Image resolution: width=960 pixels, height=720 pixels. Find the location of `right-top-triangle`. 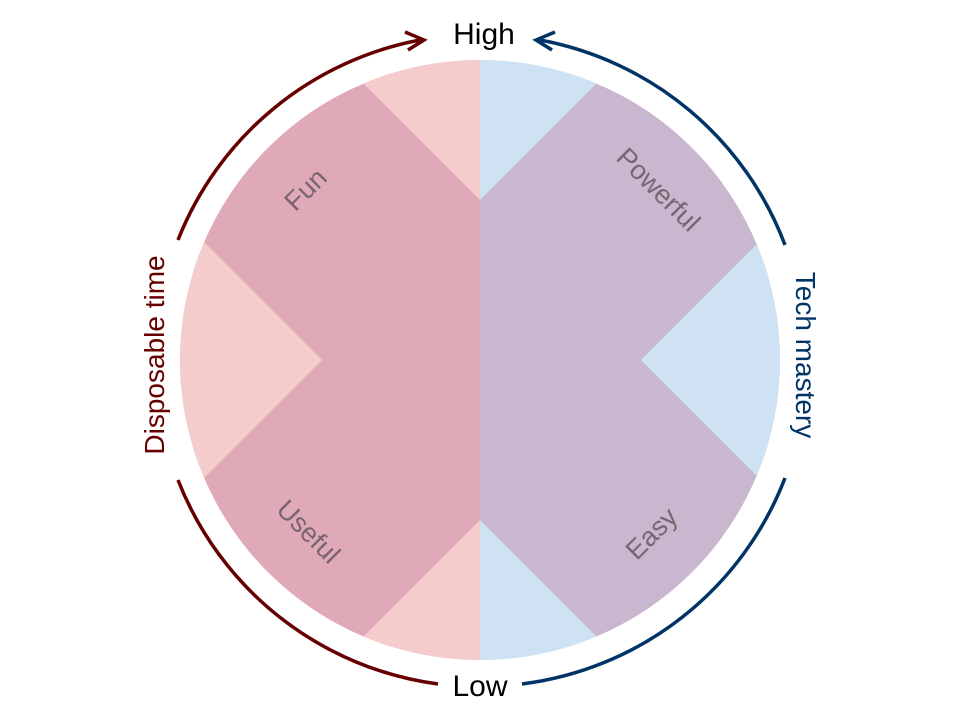

right-top-triangle is located at coordinates (580, 130).